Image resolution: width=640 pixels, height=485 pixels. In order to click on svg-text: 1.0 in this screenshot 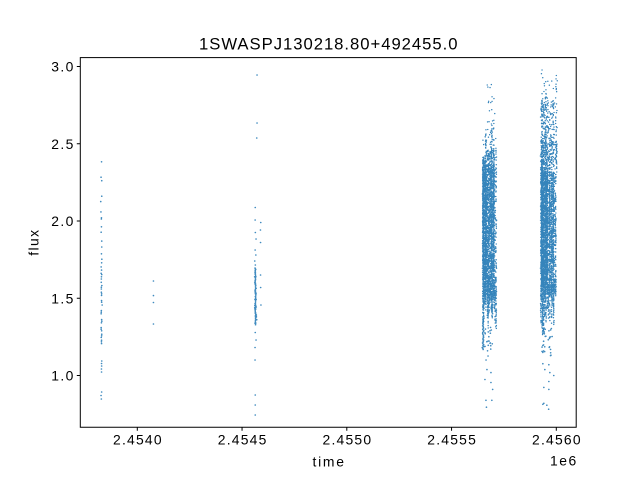, I will do `click(62, 376)`.